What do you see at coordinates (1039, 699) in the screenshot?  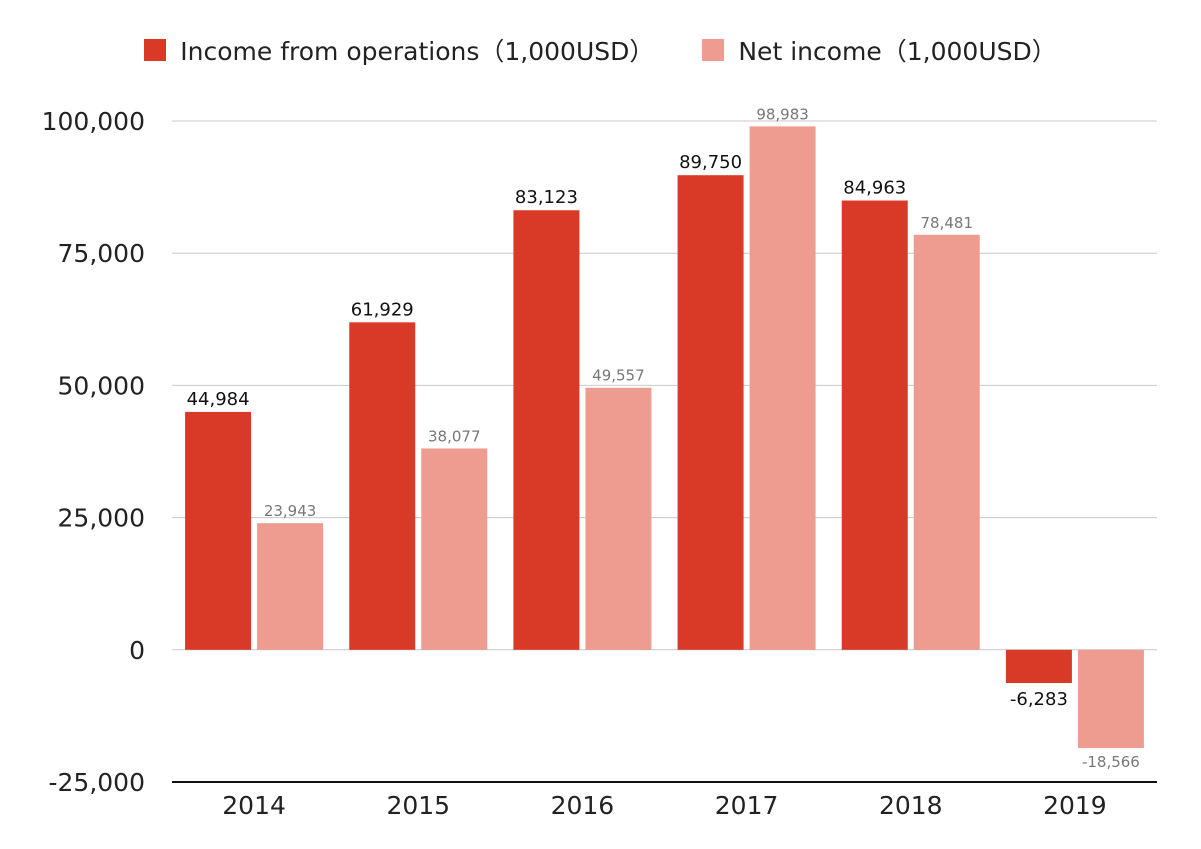 I see `data-label-income-from-operations: -6,283` at bounding box center [1039, 699].